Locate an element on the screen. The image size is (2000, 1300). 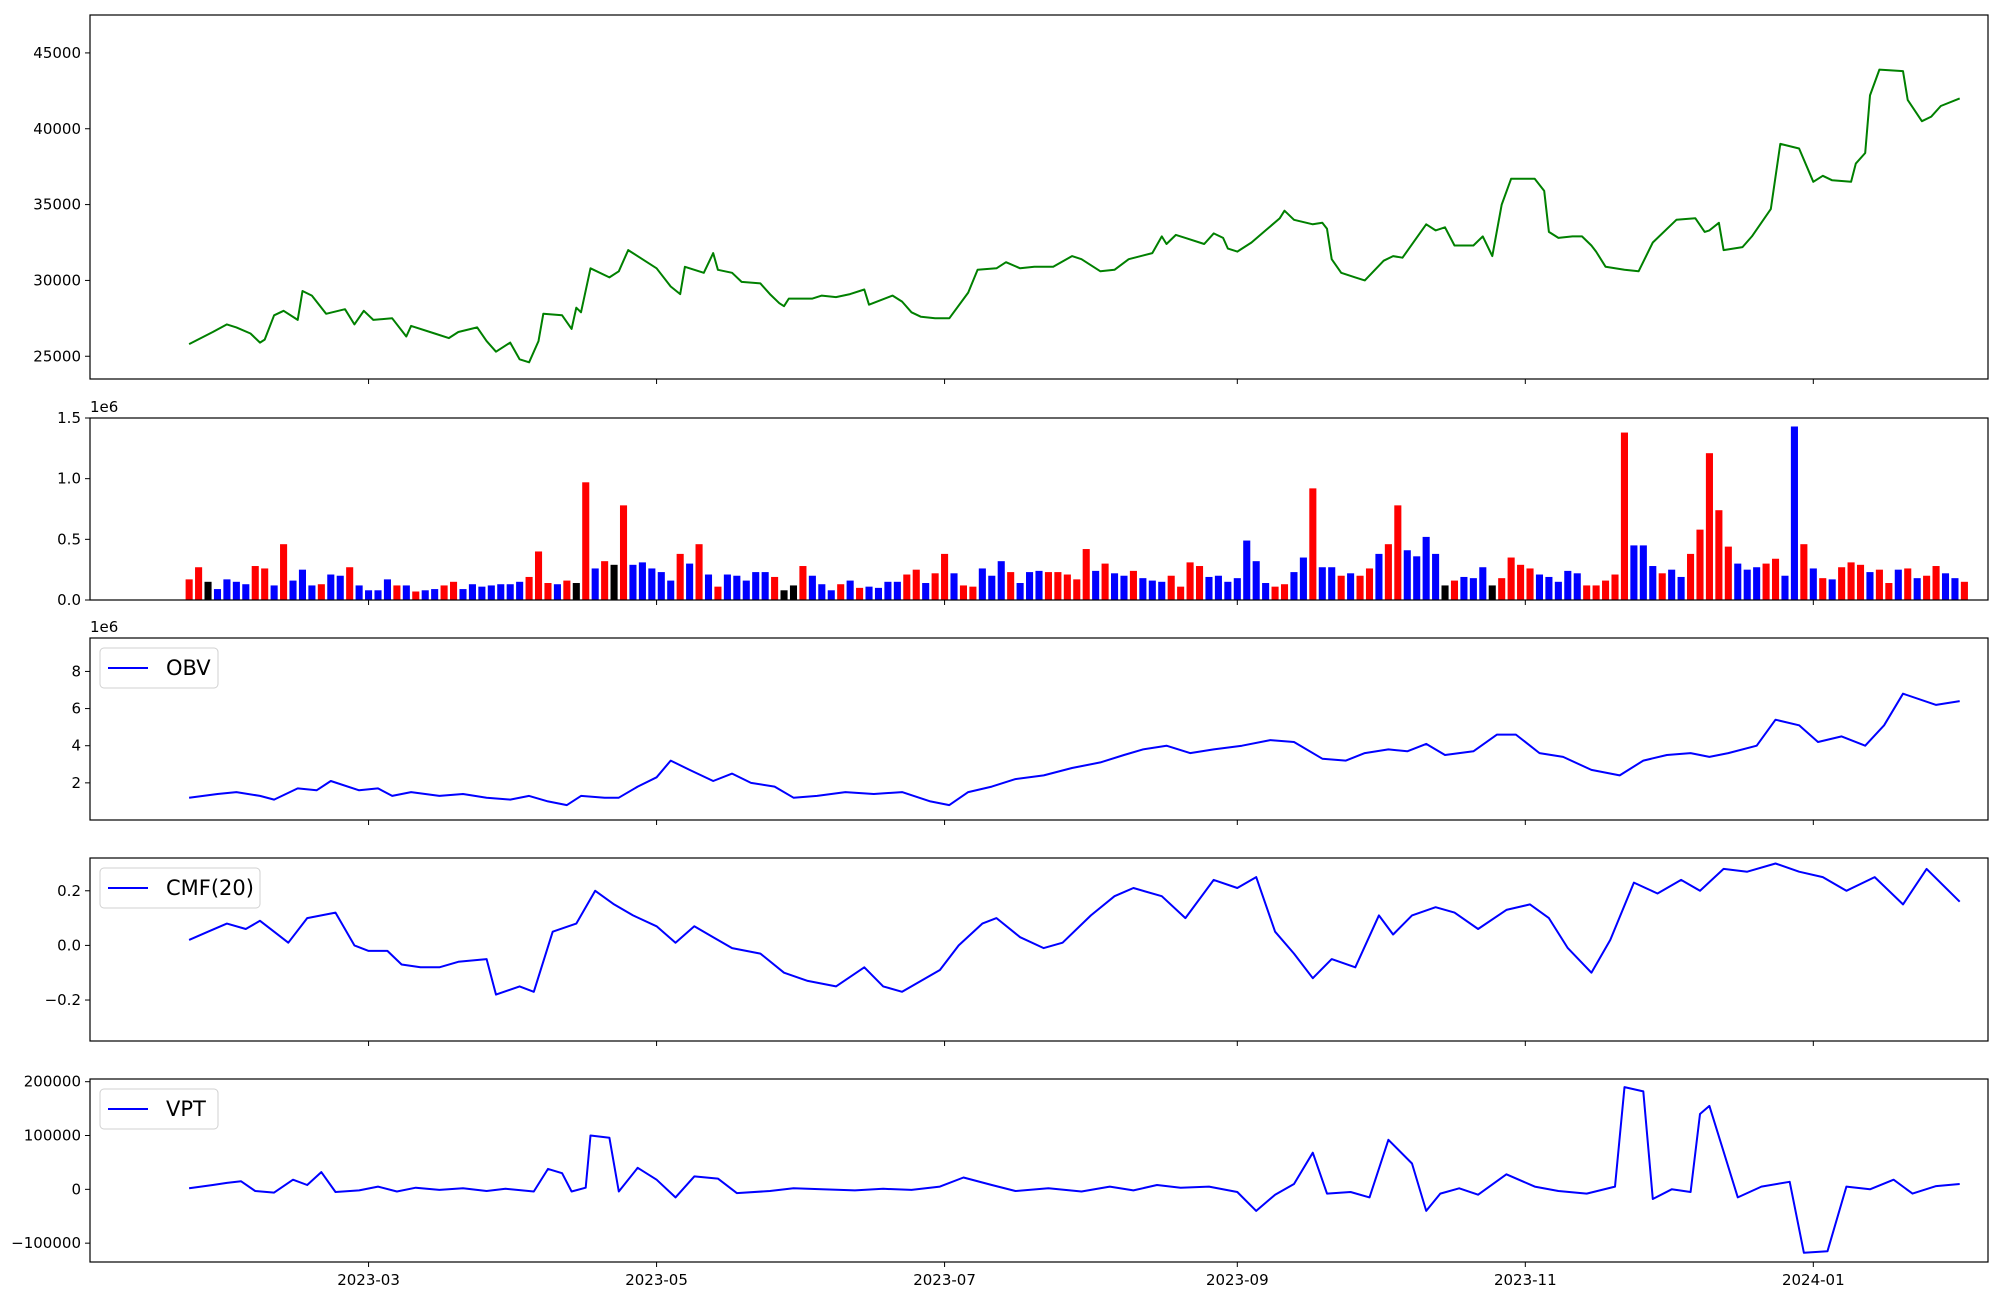
obv-frame is located at coordinates (1039, 729).